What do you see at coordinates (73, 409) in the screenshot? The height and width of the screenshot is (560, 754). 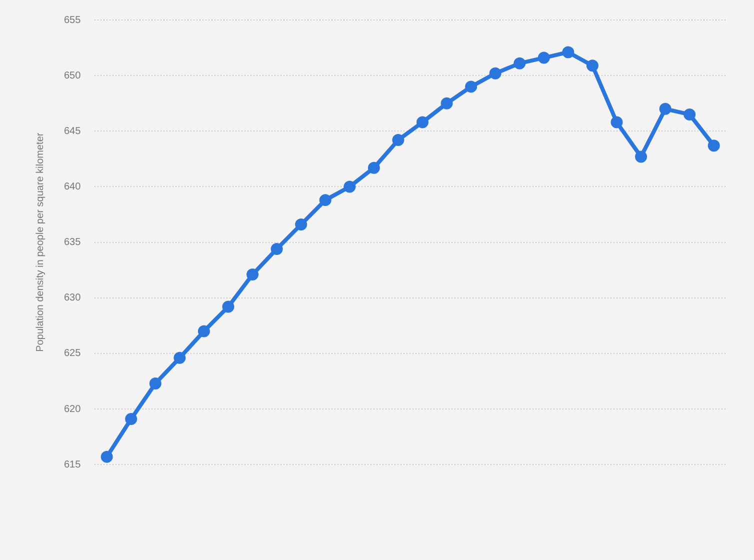 I see `y-tick-label: 620` at bounding box center [73, 409].